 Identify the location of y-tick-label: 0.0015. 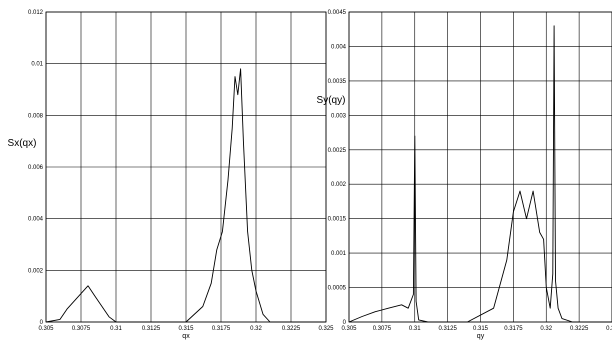
(337, 220).